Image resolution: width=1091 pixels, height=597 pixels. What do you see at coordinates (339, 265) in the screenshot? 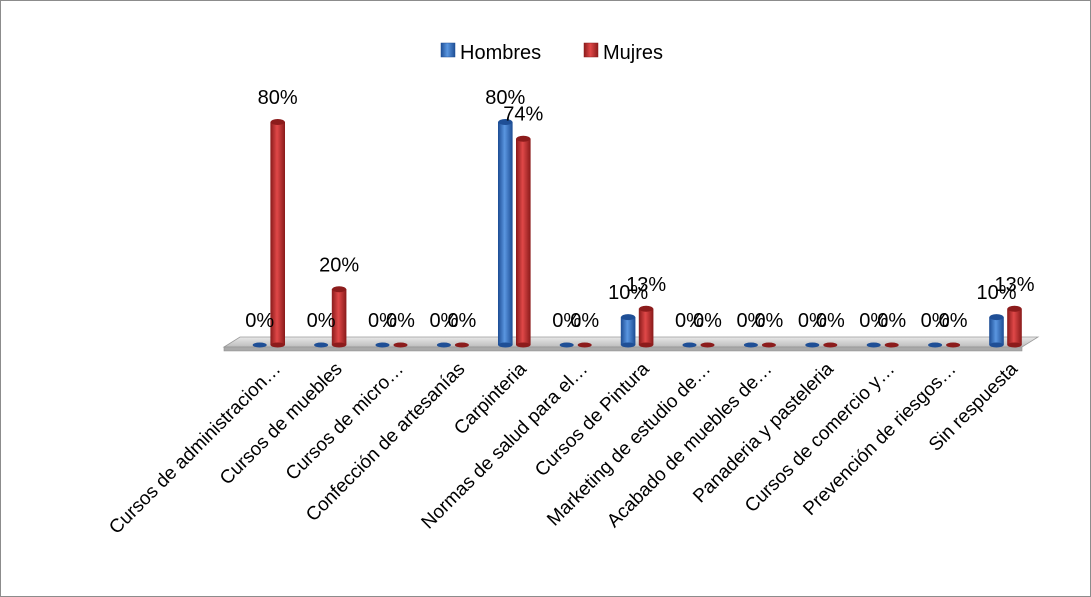
I see `value-label-mujres-1: 20%` at bounding box center [339, 265].